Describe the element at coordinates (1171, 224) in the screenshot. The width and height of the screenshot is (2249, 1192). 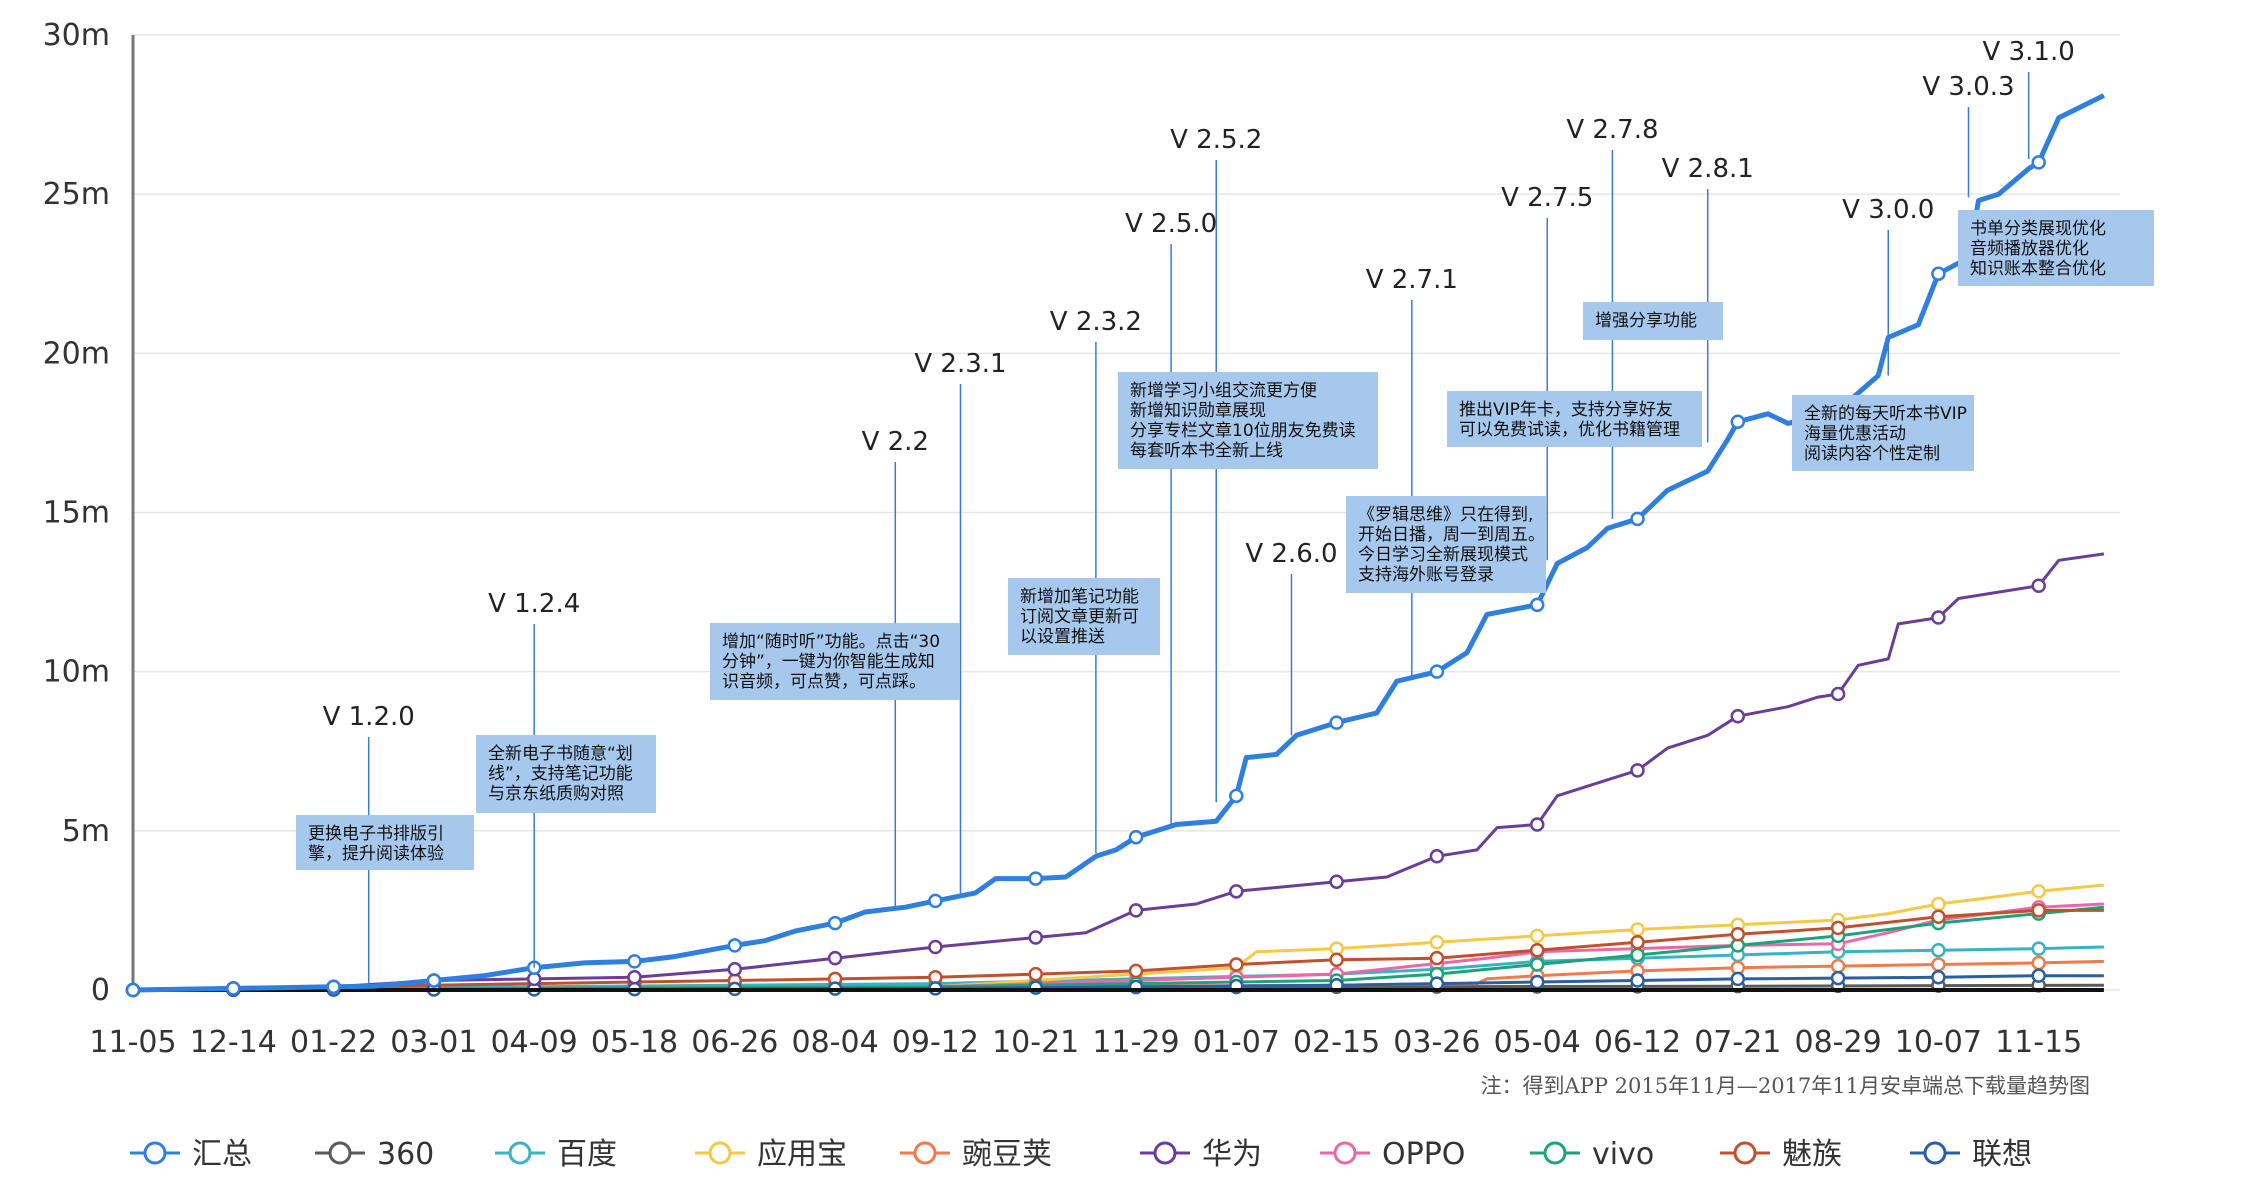
I see `version-label: V 2.5.0` at that location.